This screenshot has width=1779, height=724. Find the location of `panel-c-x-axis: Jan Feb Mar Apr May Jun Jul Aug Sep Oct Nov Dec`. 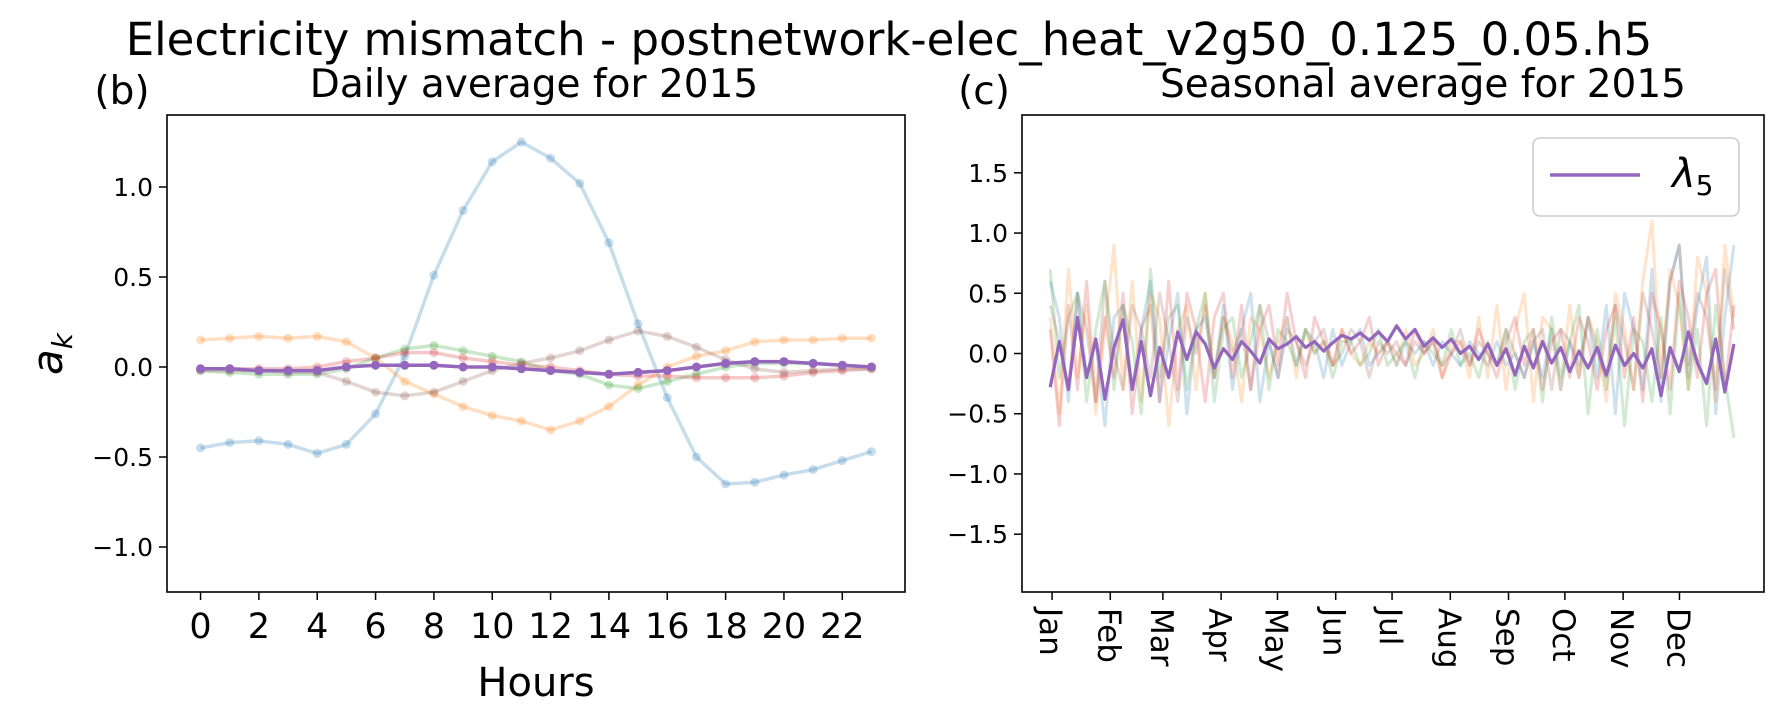

panel-c-x-axis: Jan Feb Mar Apr May Jun Jul Aug Sep Oct Nov Dec is located at coordinates (1363, 632).